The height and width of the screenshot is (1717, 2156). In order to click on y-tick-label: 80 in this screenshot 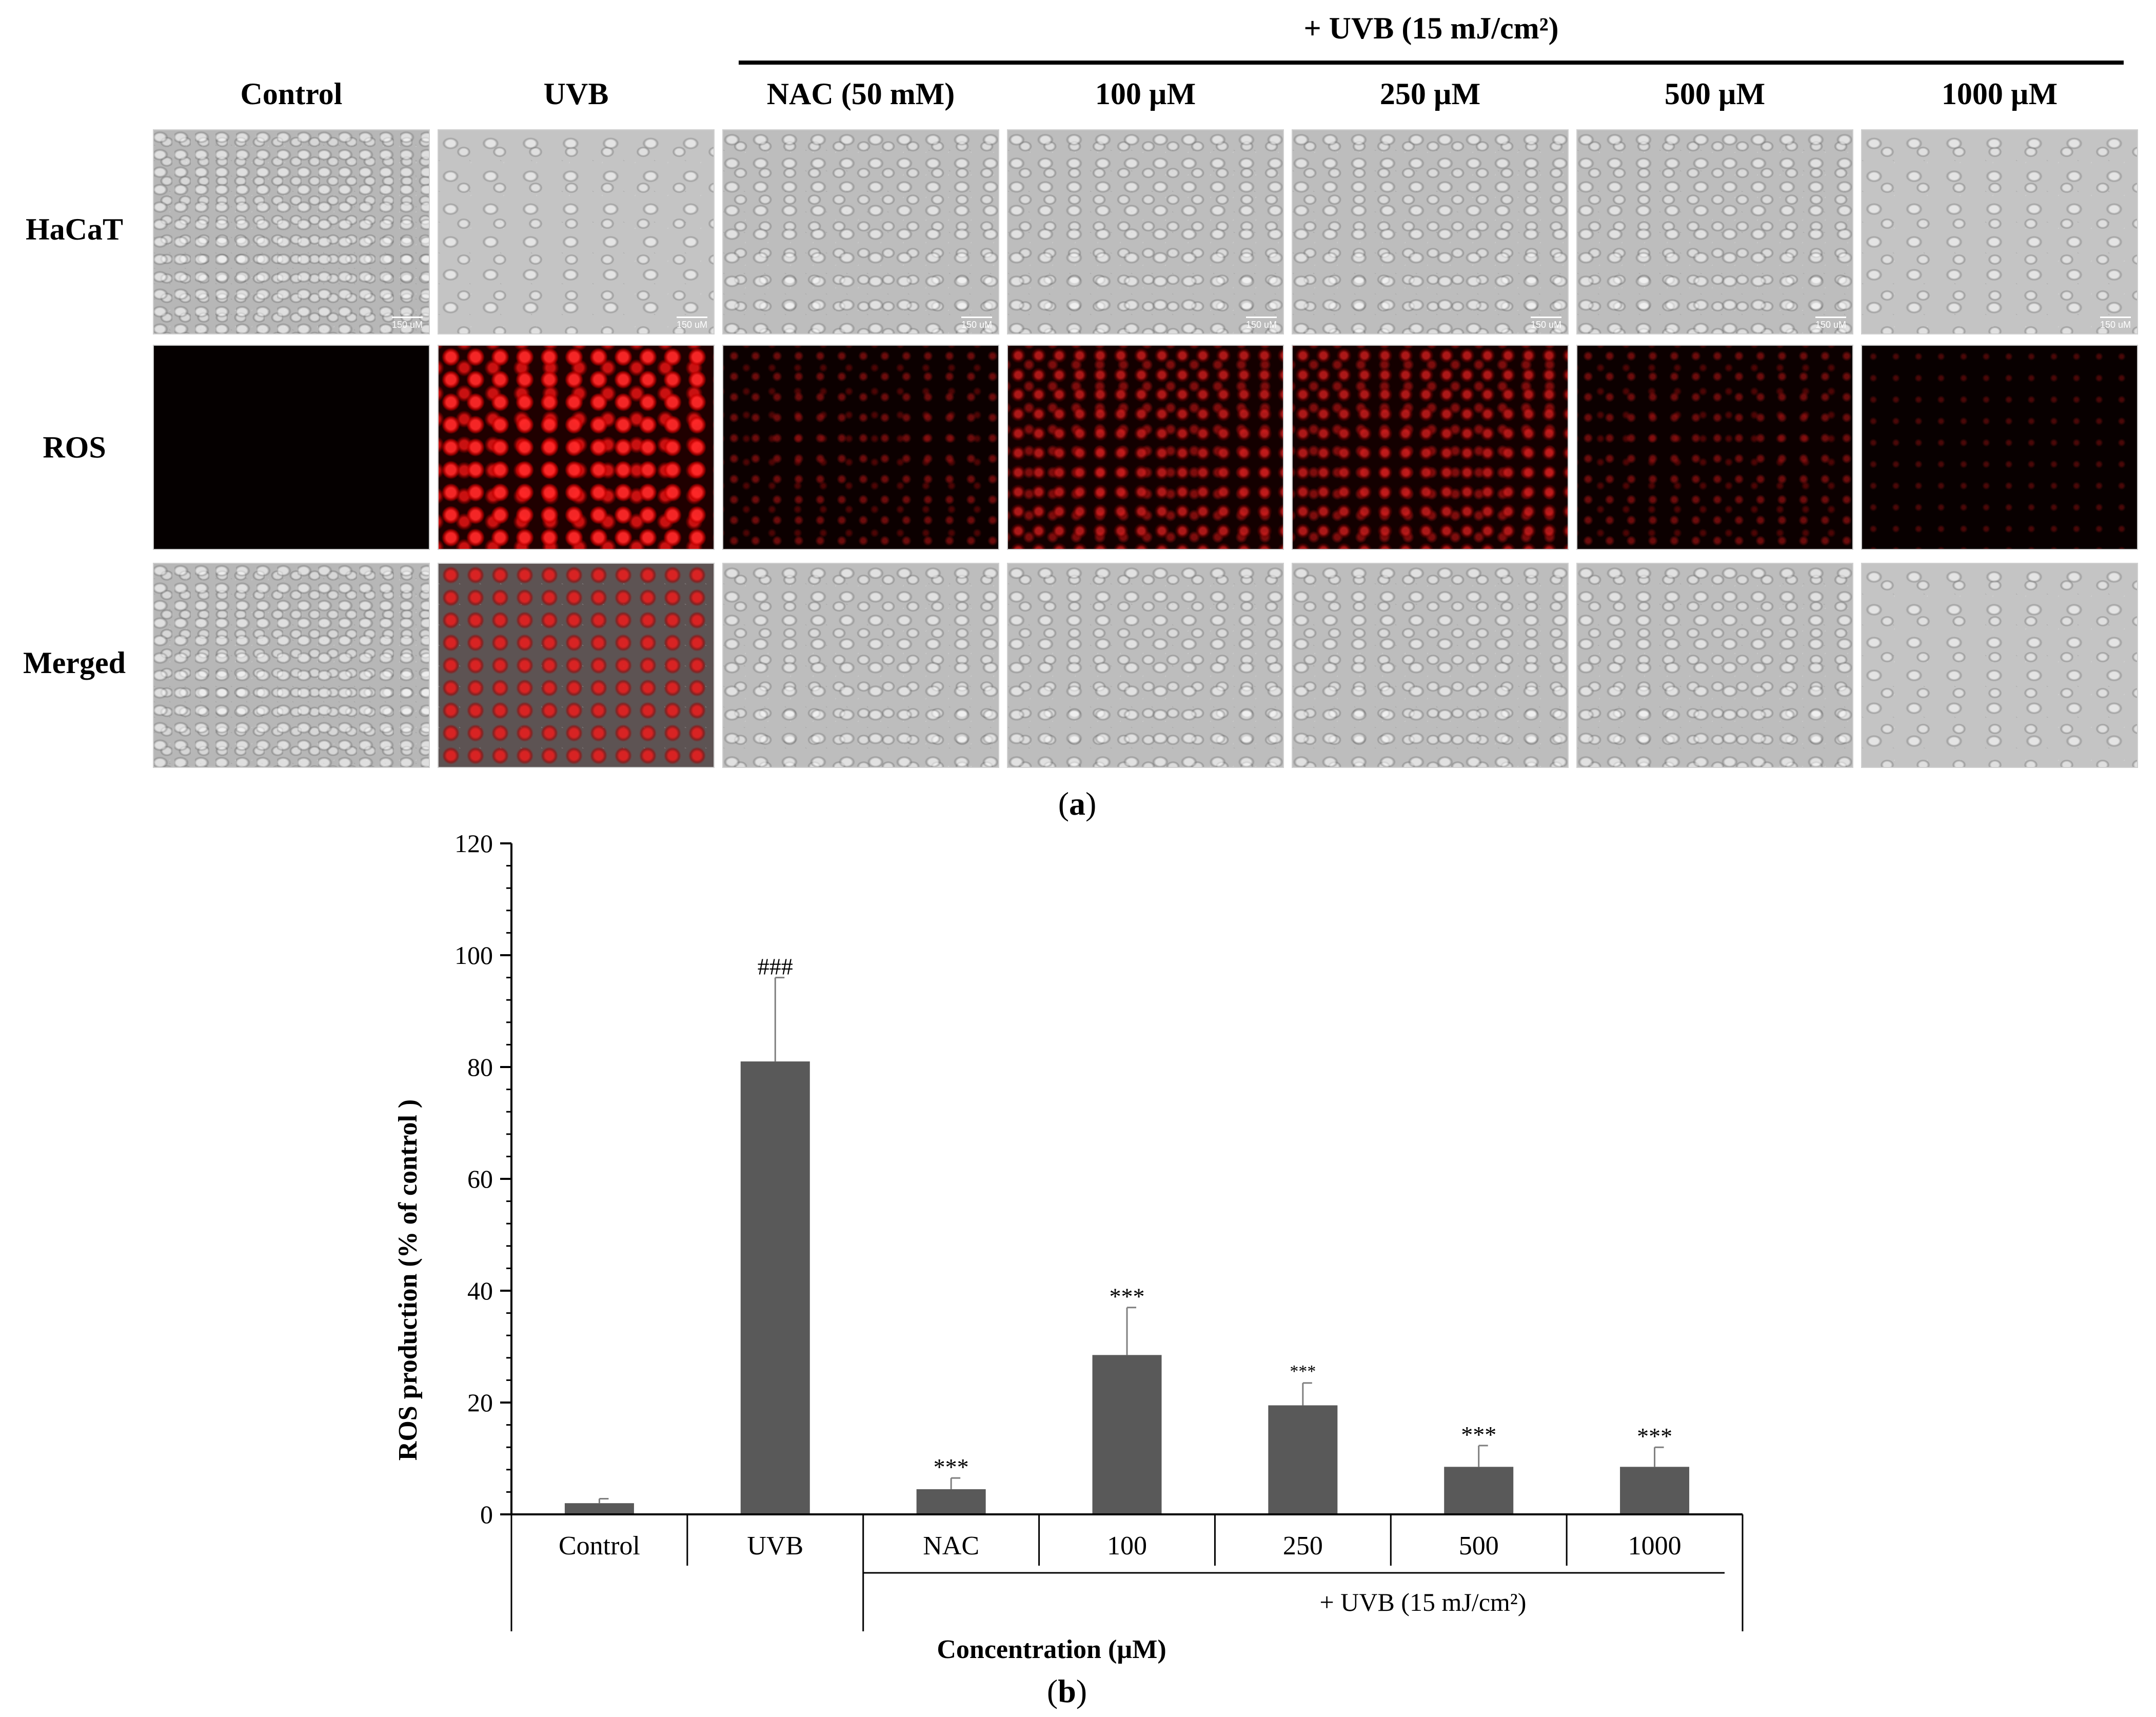, I will do `click(480, 1067)`.